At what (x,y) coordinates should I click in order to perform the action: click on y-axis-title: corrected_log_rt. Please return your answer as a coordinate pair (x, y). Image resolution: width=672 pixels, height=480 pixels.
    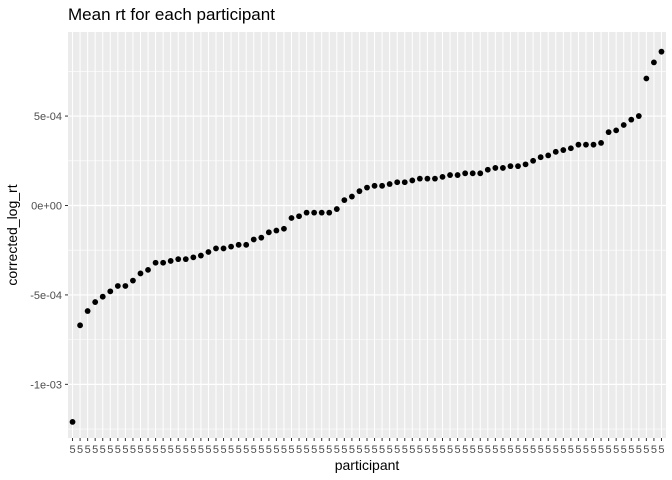
    Looking at the image, I should click on (12, 234).